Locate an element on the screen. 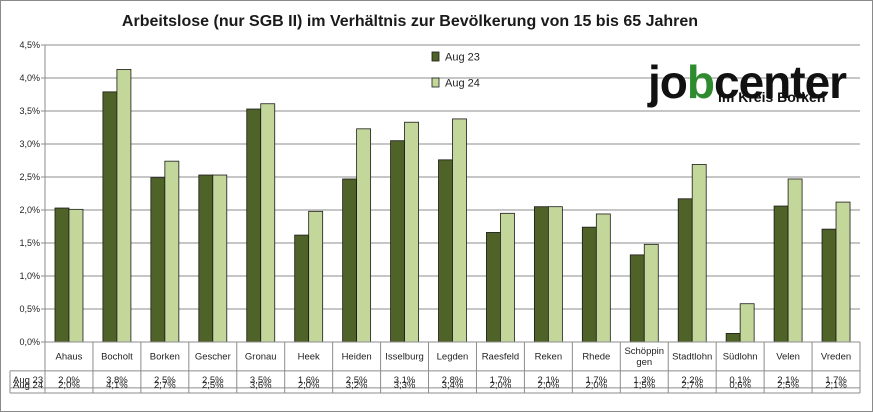 Image resolution: width=873 pixels, height=412 pixels. y-tick-label: 2,5% is located at coordinates (29, 177).